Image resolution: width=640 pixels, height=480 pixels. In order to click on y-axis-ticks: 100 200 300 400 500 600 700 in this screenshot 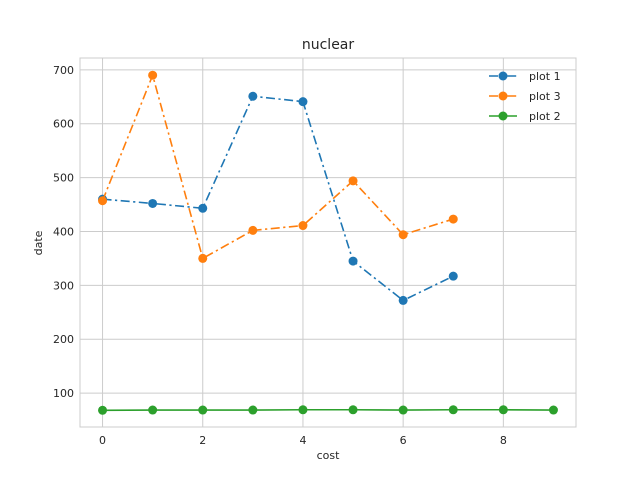, I will do `click(63, 232)`.